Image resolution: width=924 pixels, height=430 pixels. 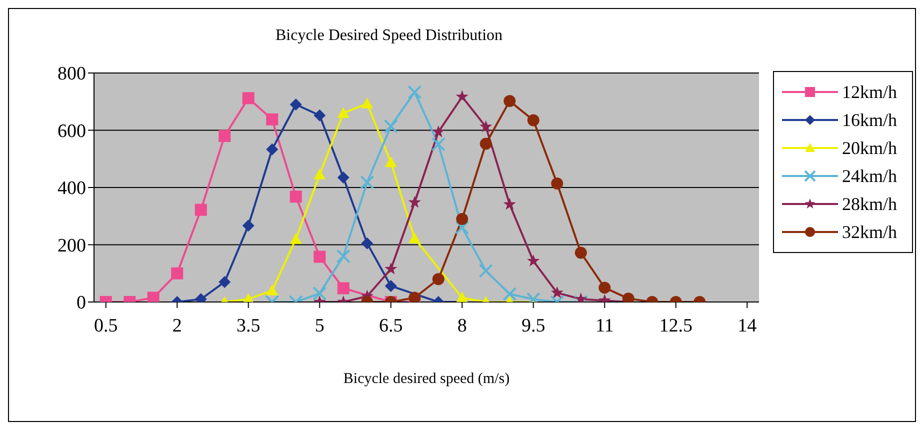 I want to click on chart-title: Bicycle Desired Speed Distribution, so click(x=389, y=36).